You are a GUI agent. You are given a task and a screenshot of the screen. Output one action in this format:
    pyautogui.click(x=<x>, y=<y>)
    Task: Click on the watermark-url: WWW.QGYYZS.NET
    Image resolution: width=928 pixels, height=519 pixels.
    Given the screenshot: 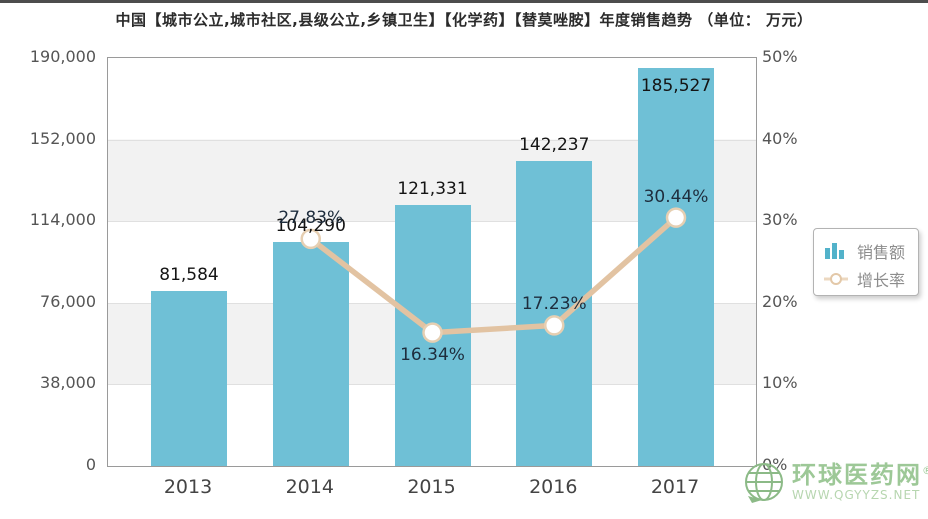 What is the action you would take?
    pyautogui.click(x=856, y=495)
    